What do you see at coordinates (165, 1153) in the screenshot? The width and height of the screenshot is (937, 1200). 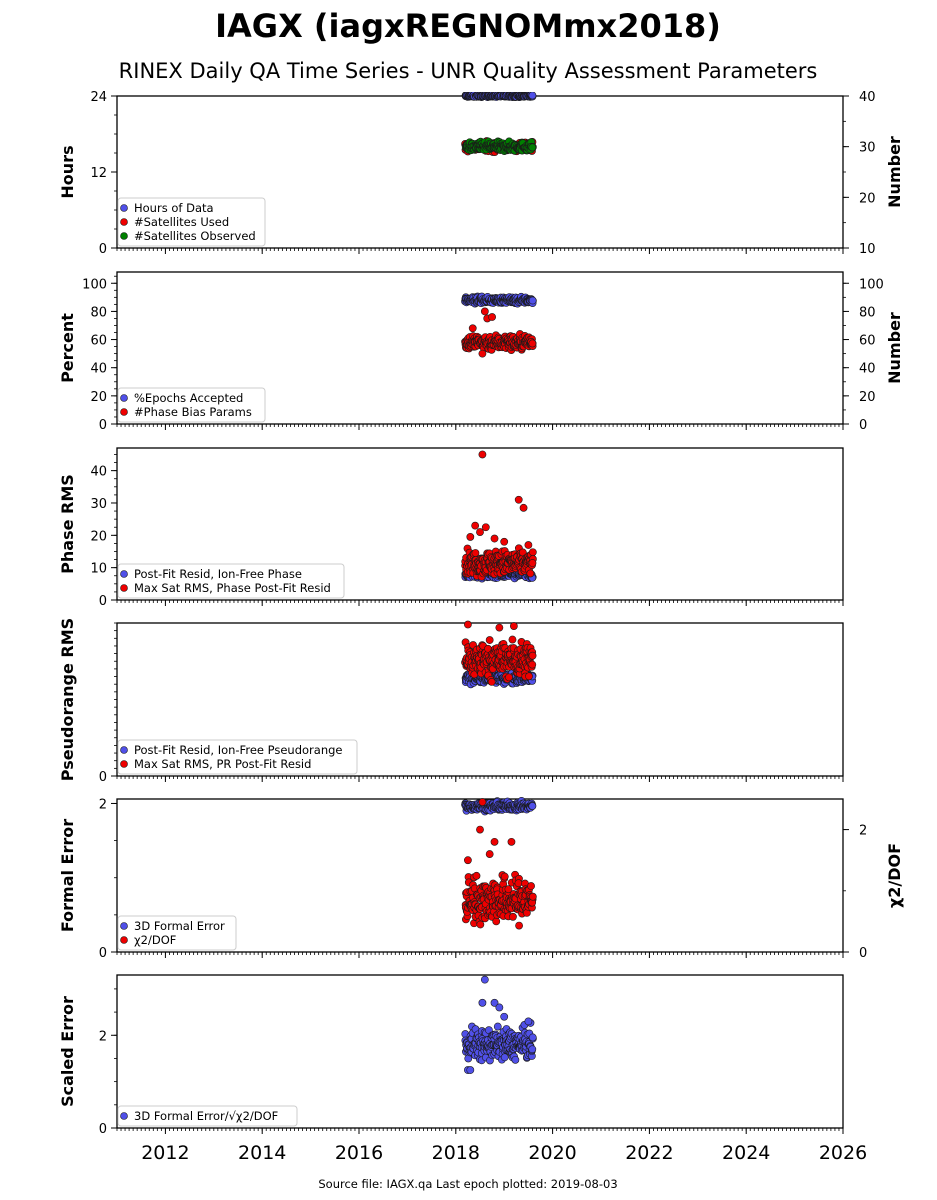 I see `x-tick-label: 2012` at bounding box center [165, 1153].